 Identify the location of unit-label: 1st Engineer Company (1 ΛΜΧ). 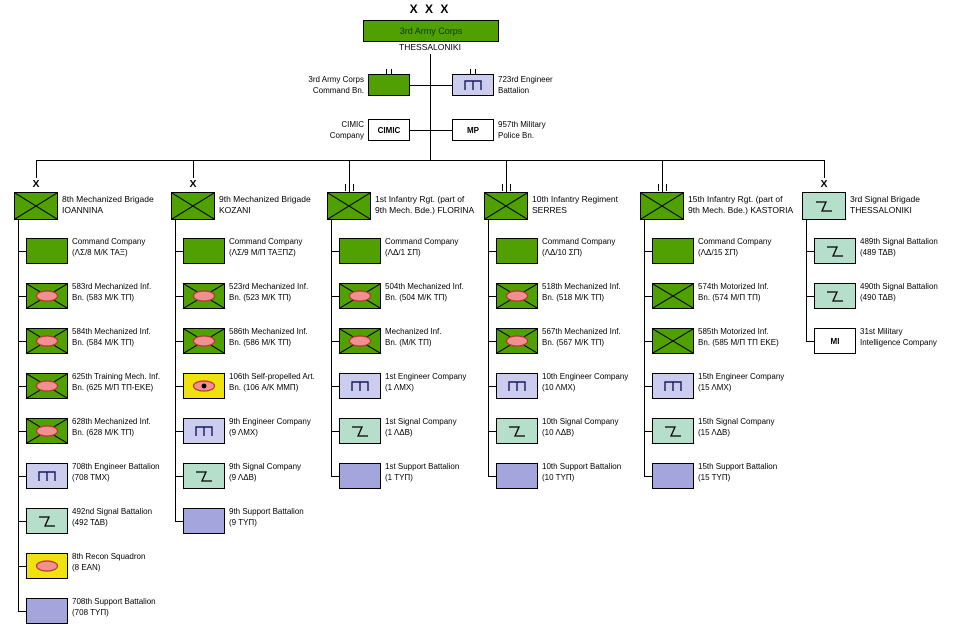
(435, 382).